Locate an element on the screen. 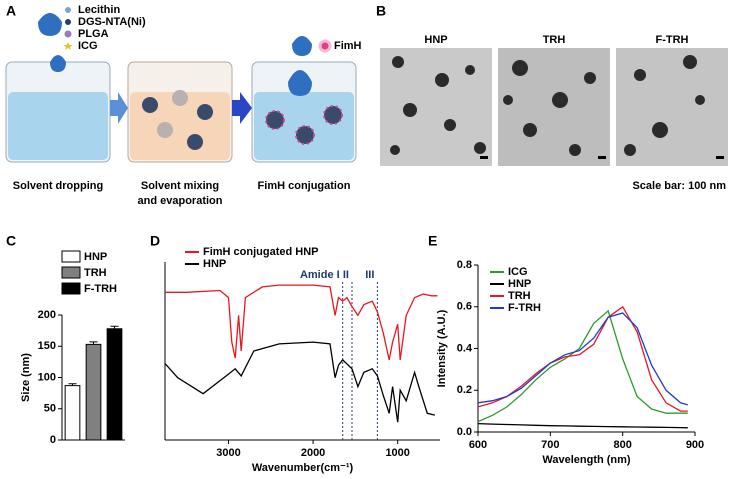 This screenshot has height=479, width=730. annotation-label: II is located at coordinates (346, 275).